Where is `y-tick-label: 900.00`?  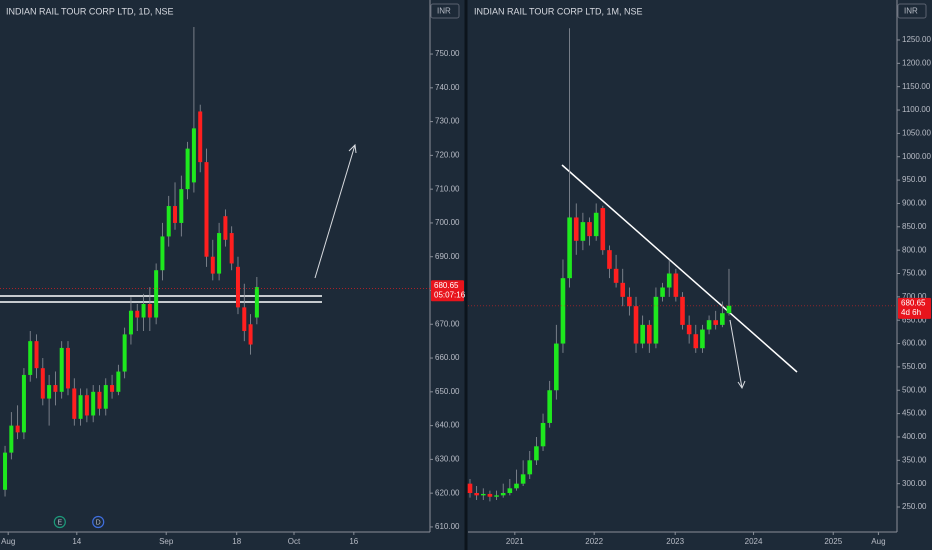
y-tick-label: 900.00 is located at coordinates (914, 203).